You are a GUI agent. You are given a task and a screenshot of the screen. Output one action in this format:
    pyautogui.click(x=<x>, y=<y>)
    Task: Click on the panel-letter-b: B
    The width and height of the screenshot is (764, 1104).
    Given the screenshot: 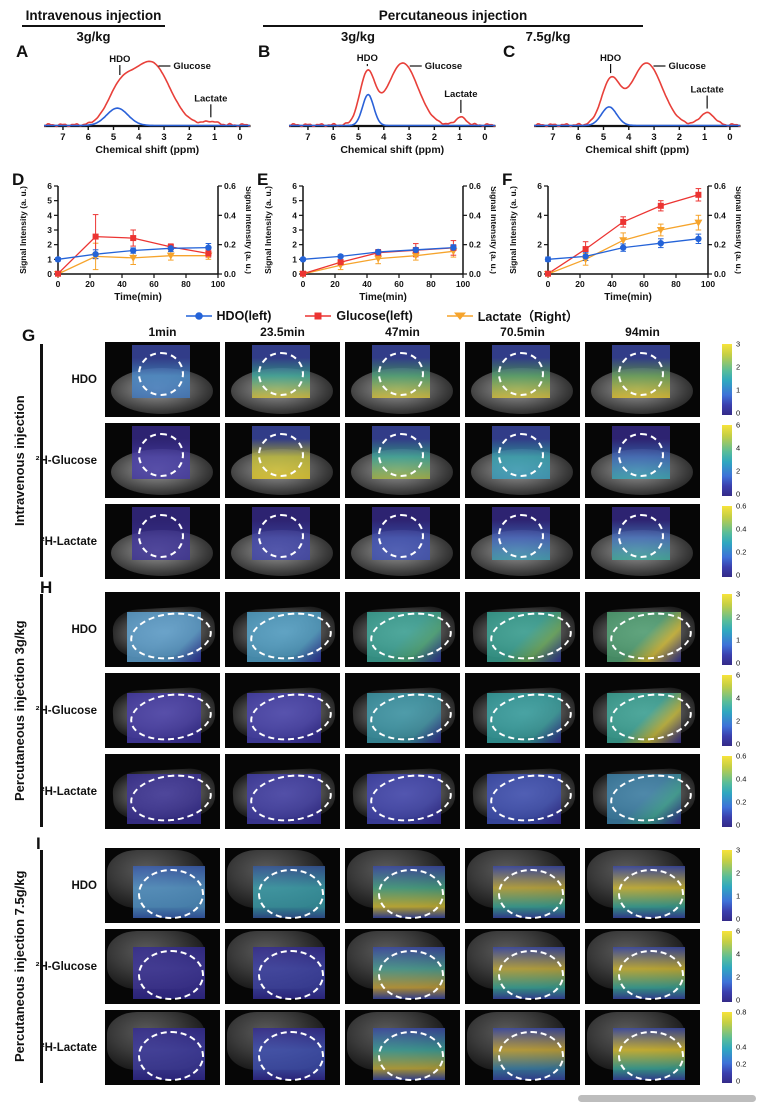 What is the action you would take?
    pyautogui.click(x=264, y=51)
    